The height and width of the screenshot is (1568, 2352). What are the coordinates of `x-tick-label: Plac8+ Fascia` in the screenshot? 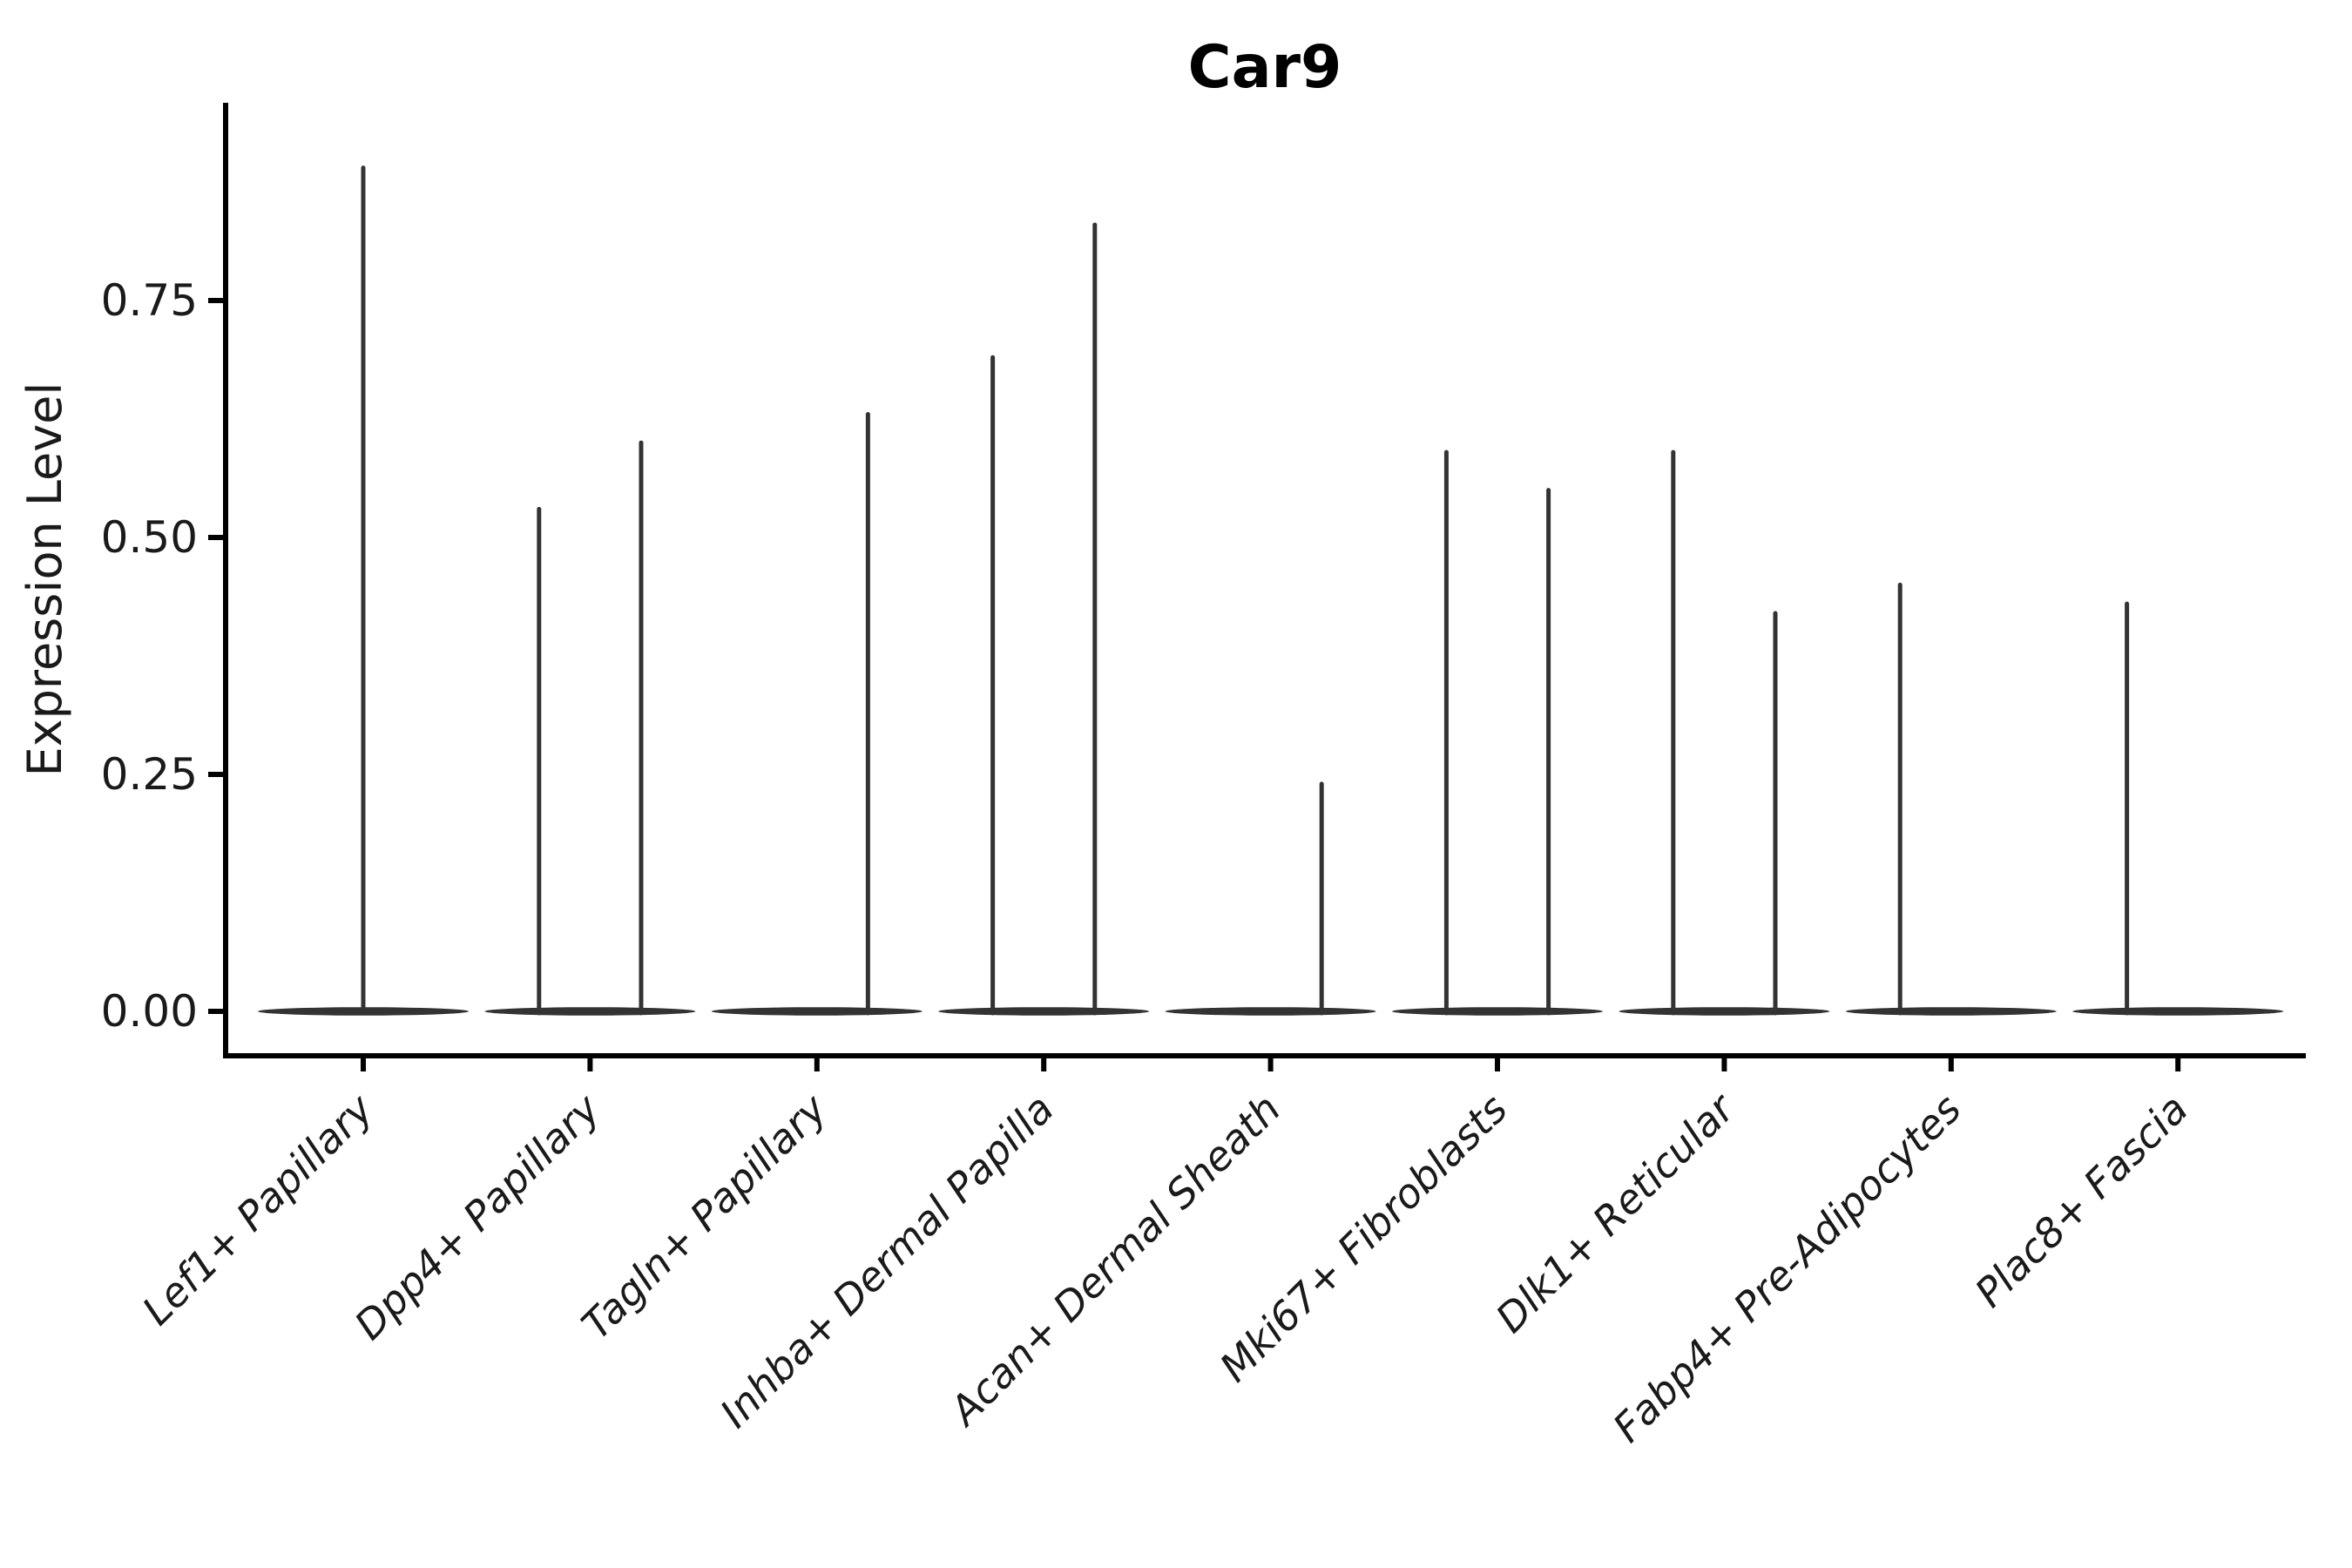 It's located at (2081, 1201).